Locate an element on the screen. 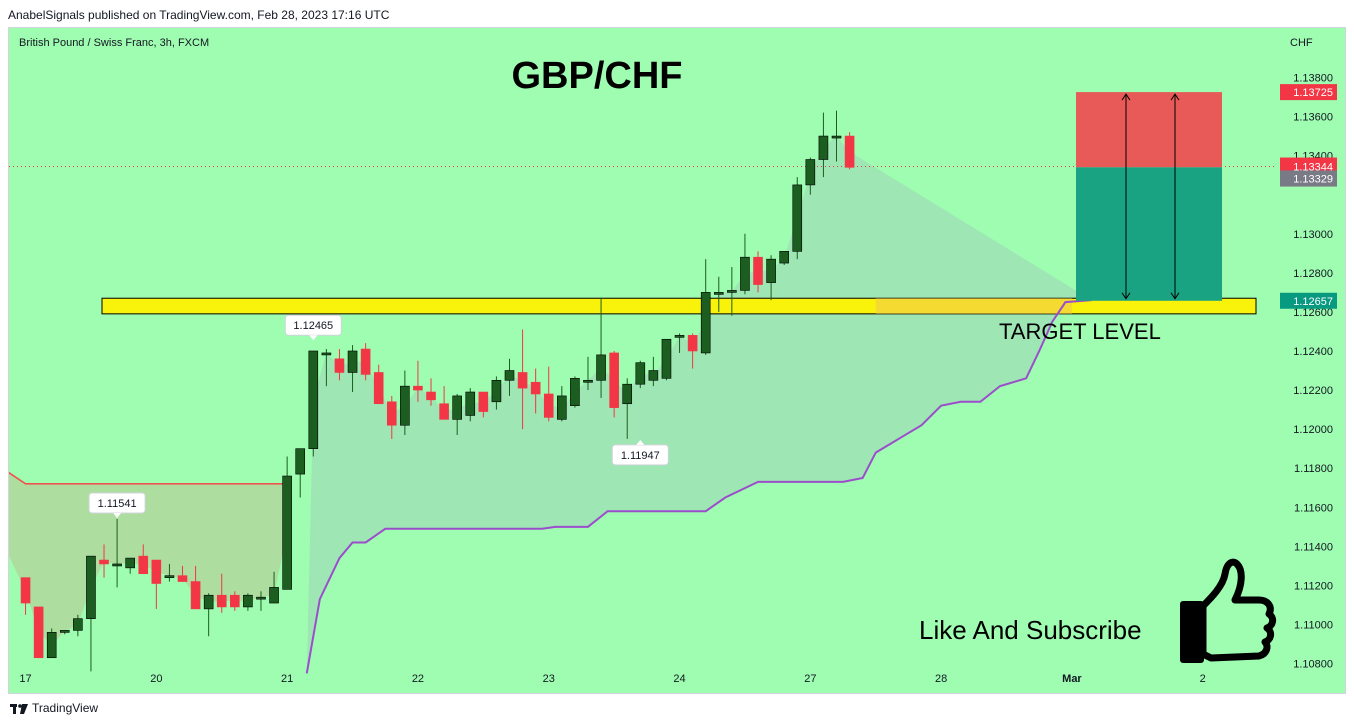 This screenshot has height=727, width=1354. price-label-text: 1.13725 is located at coordinates (1313, 93).